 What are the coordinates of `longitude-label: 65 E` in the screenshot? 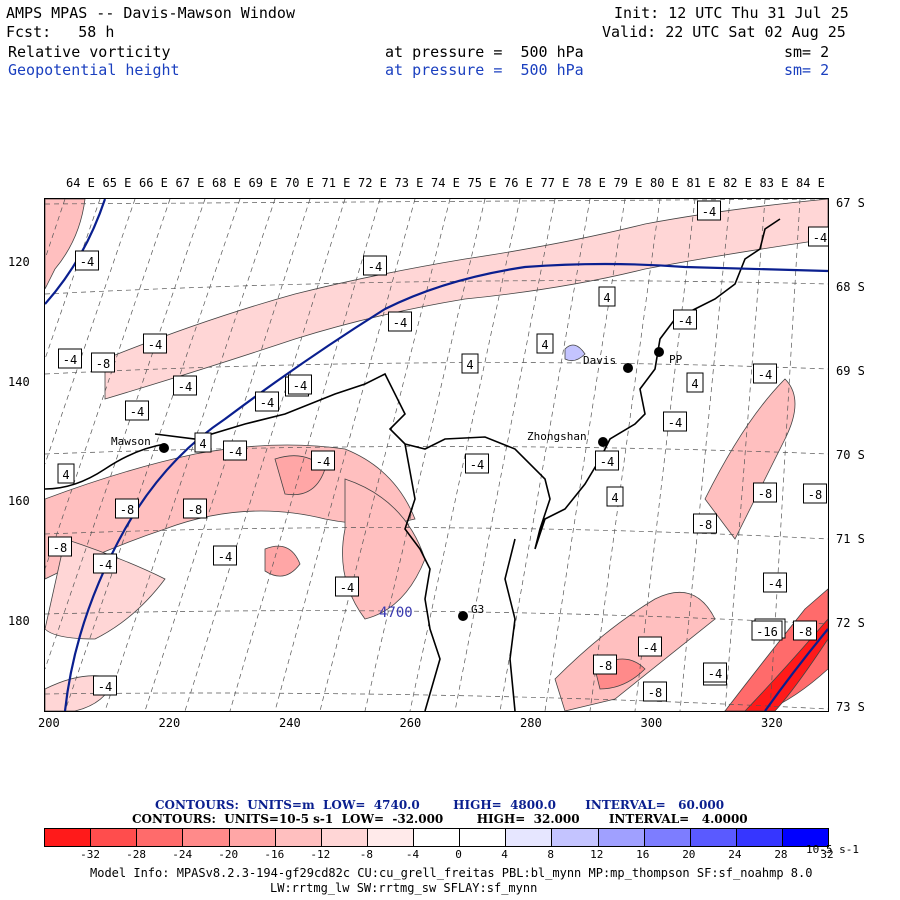 It's located at (117, 183).